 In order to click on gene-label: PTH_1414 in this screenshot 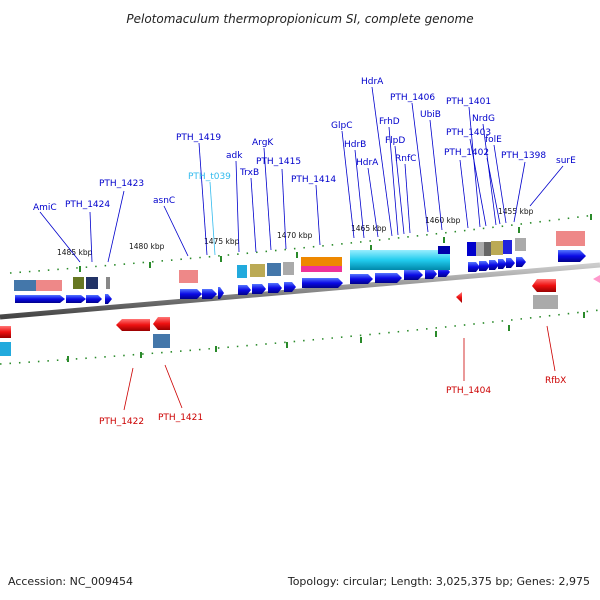, I will do `click(313, 180)`.